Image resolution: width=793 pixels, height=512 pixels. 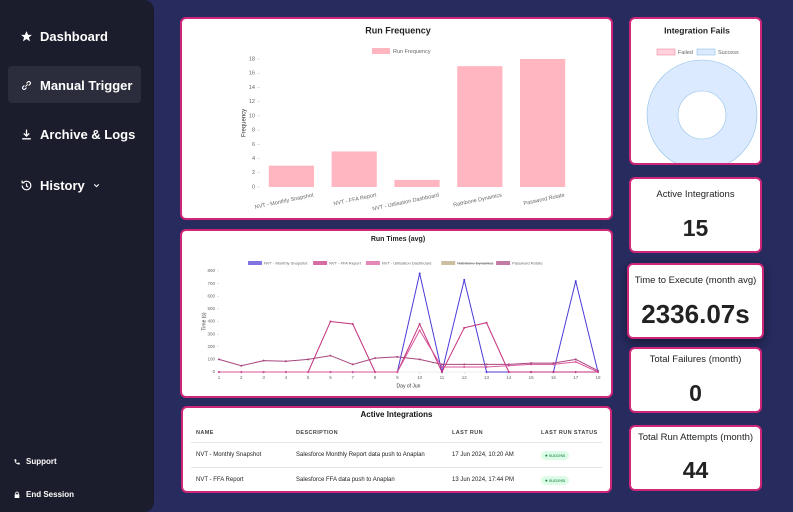 What do you see at coordinates (398, 239) in the screenshot?
I see `chart-title: Run Times (avg)` at bounding box center [398, 239].